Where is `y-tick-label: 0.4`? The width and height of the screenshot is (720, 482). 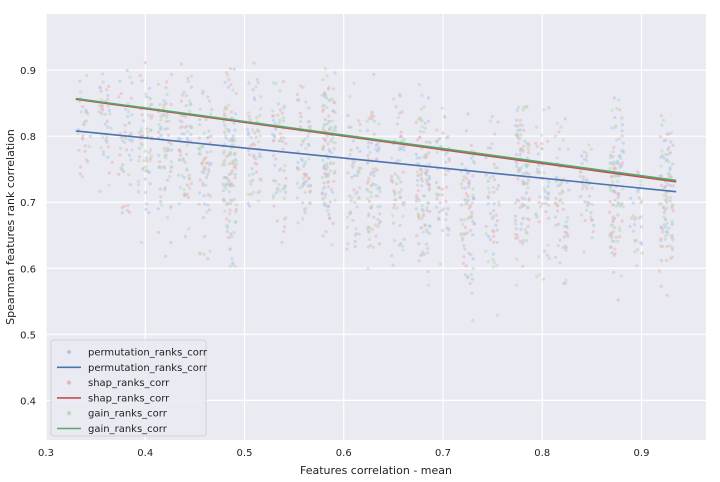 y-tick-label: 0.4 is located at coordinates (28, 401).